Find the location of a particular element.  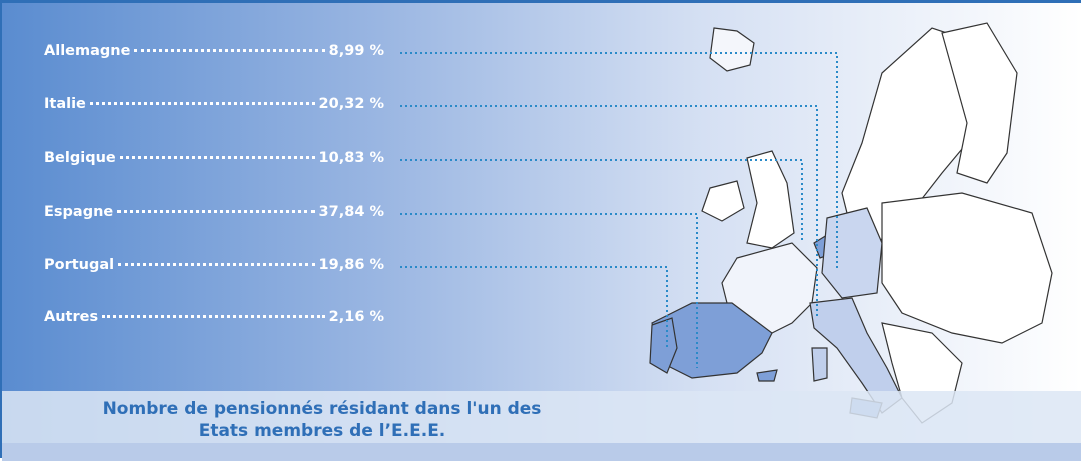

percentage: 20,32 % is located at coordinates (351, 104).